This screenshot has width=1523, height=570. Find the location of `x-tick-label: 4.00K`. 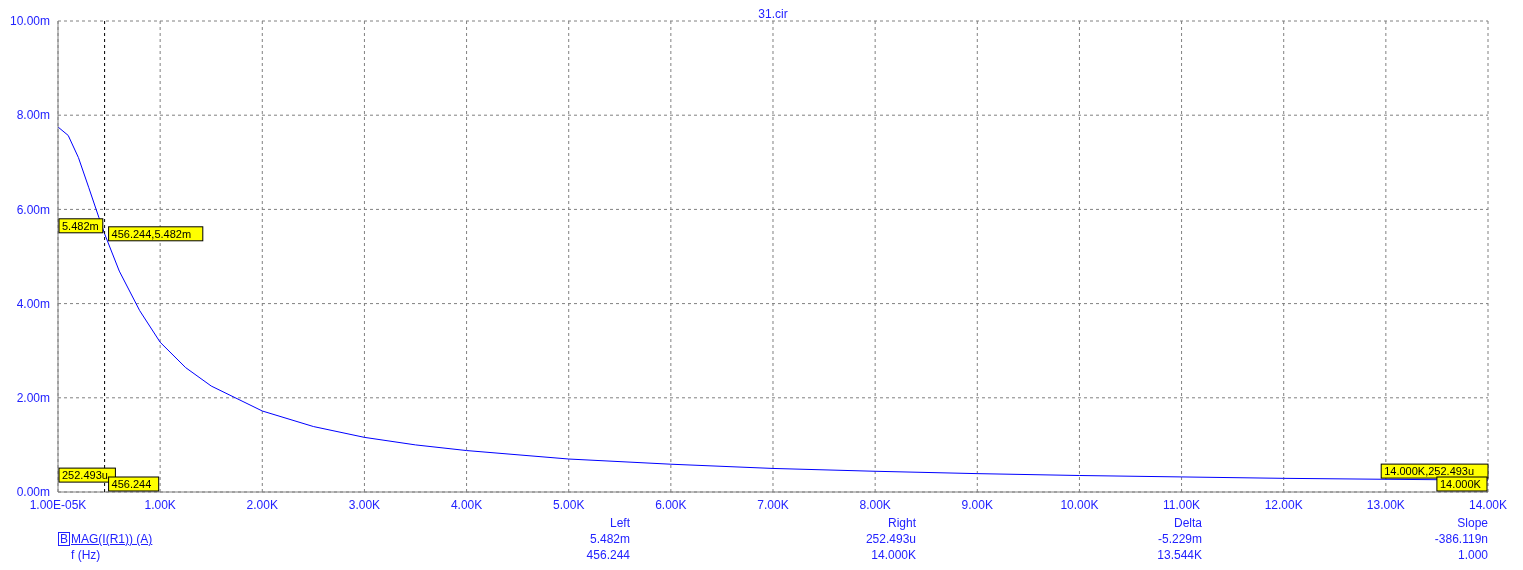

x-tick-label: 4.00K is located at coordinates (466, 504).